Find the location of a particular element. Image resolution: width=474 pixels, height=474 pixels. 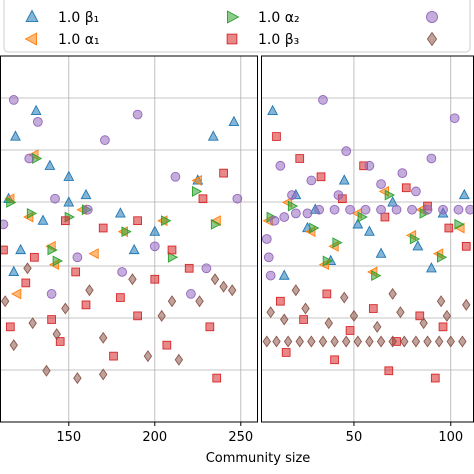

legend: 1.0 β₁ 1.0 α₁ 1.0 α₂ 1.0 β₃ is located at coordinates (237, 26).